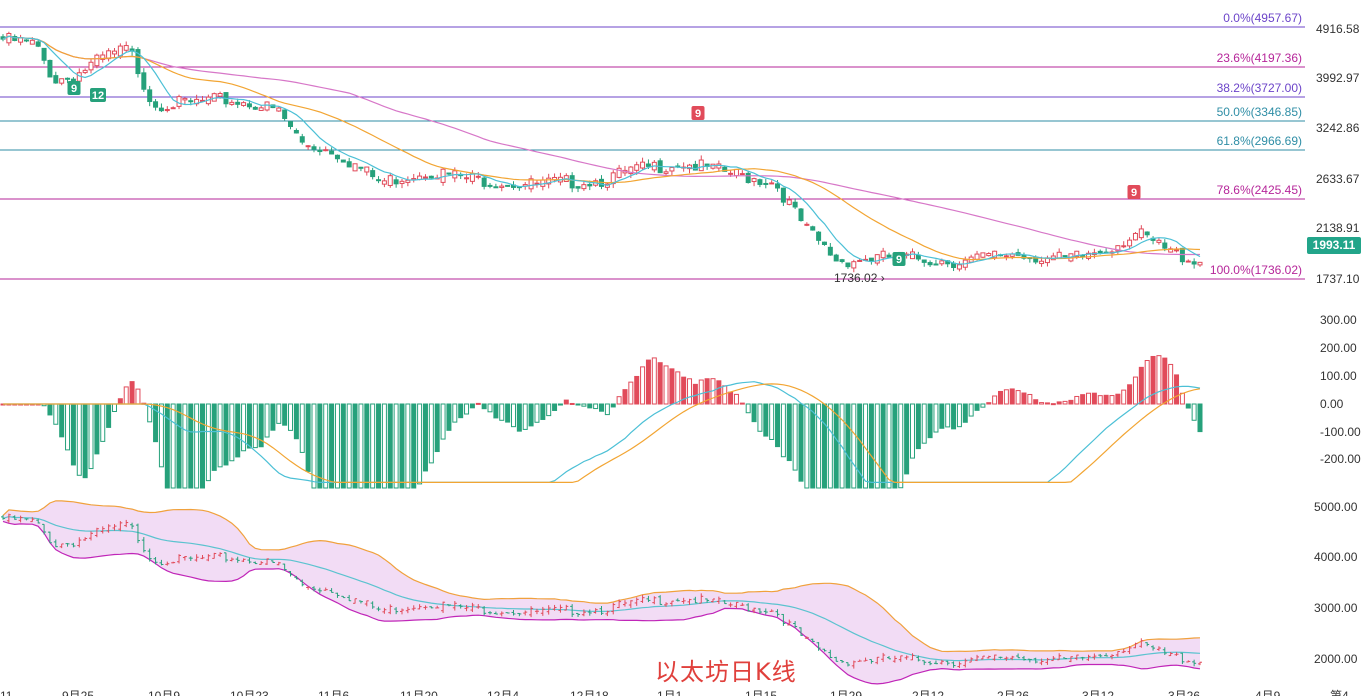  I want to click on date-tick: 11月20, so click(419, 692).